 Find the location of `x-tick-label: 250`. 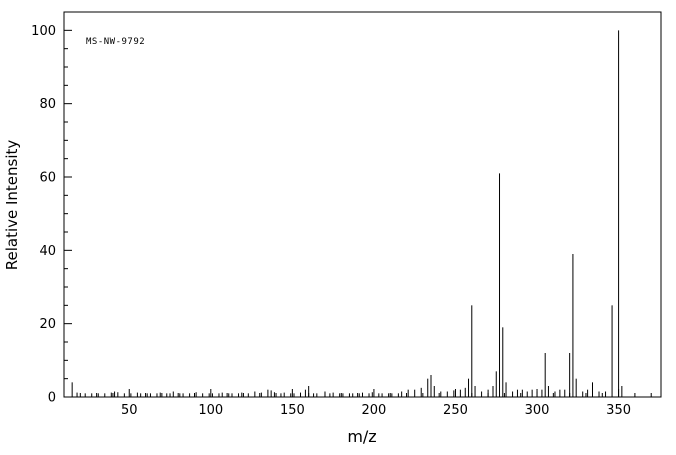

x-tick-label: 250 is located at coordinates (455, 410).